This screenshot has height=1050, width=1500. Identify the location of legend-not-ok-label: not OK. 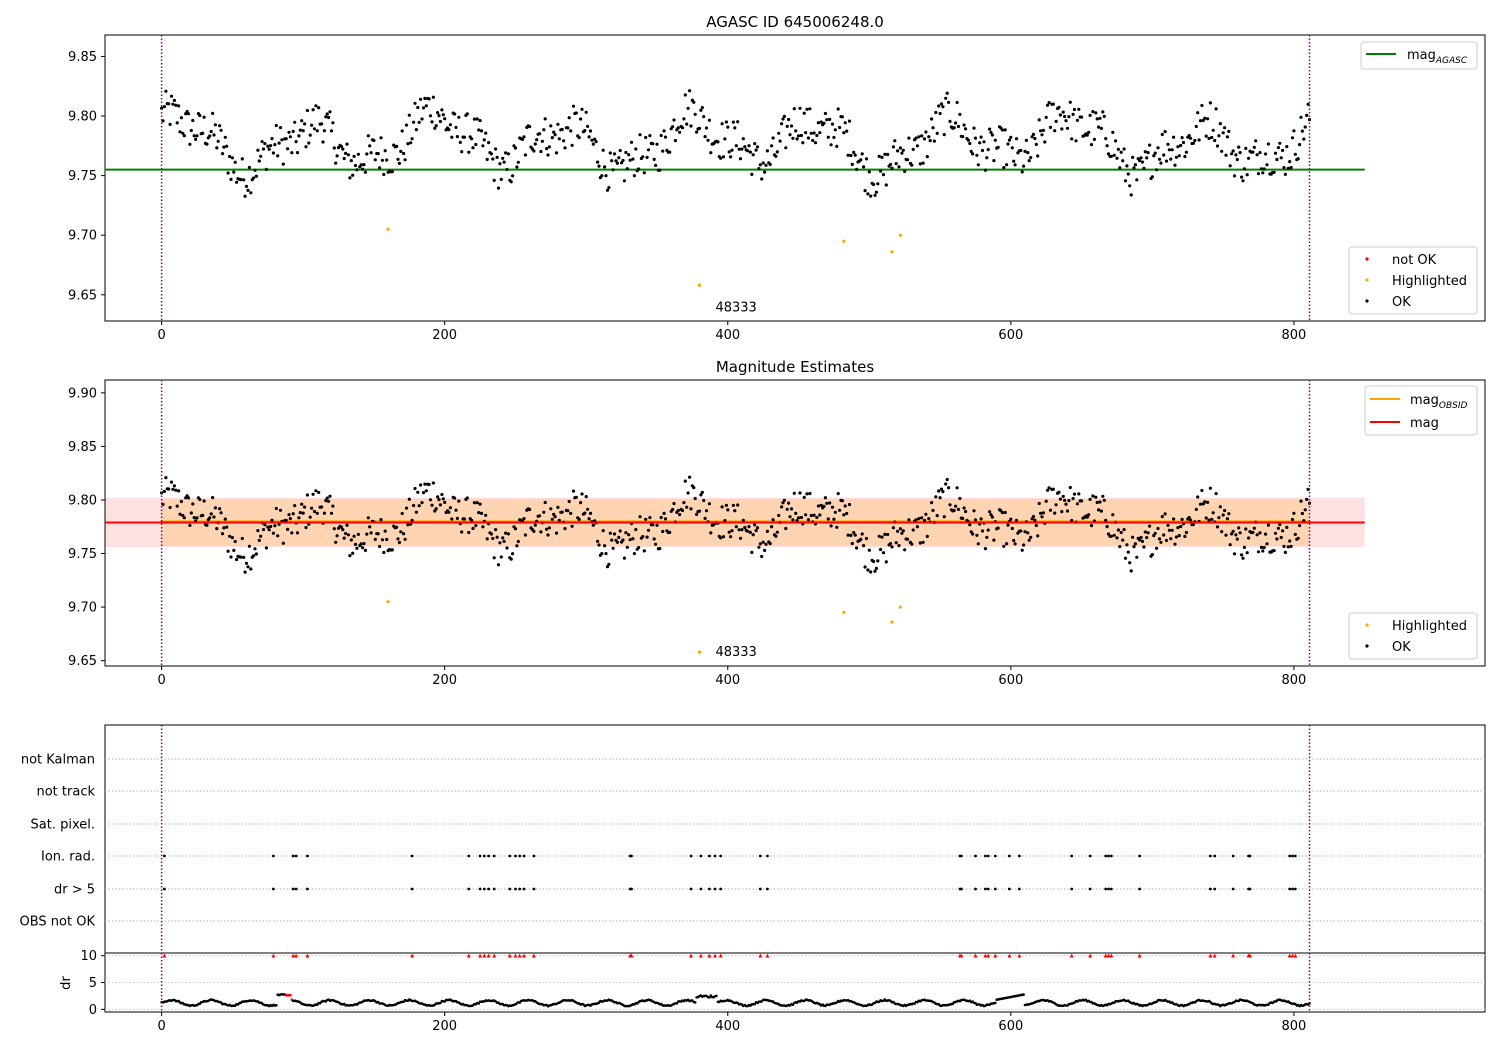
(1414, 260).